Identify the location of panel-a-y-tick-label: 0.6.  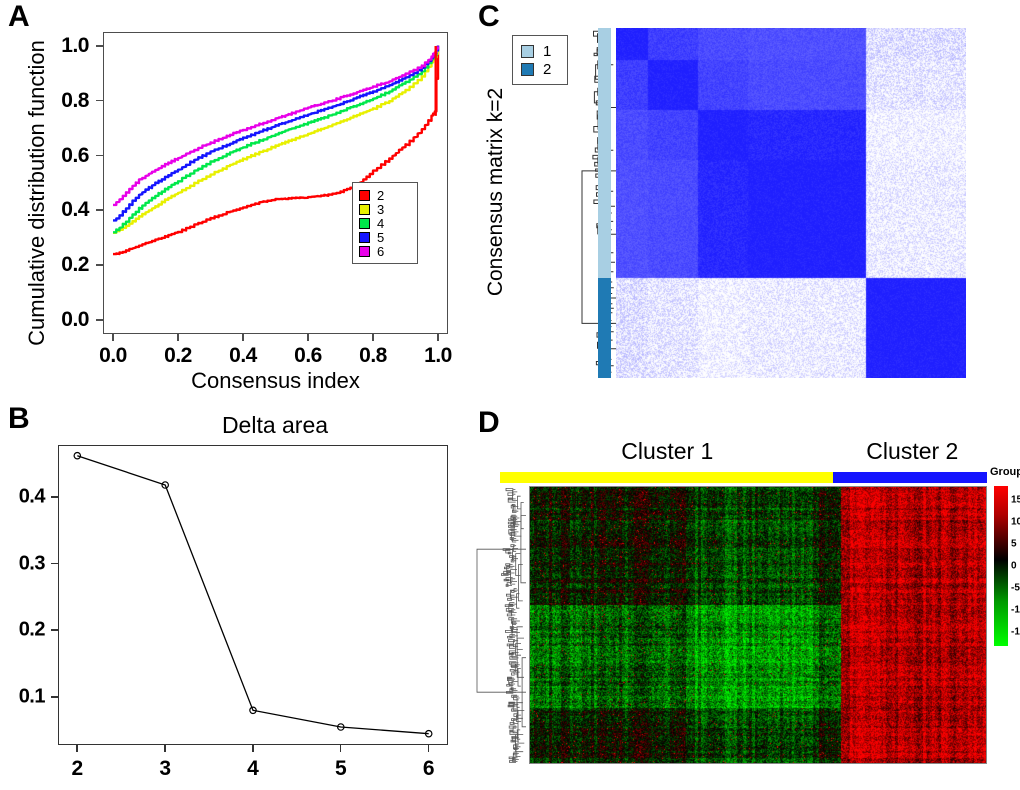
(75, 155).